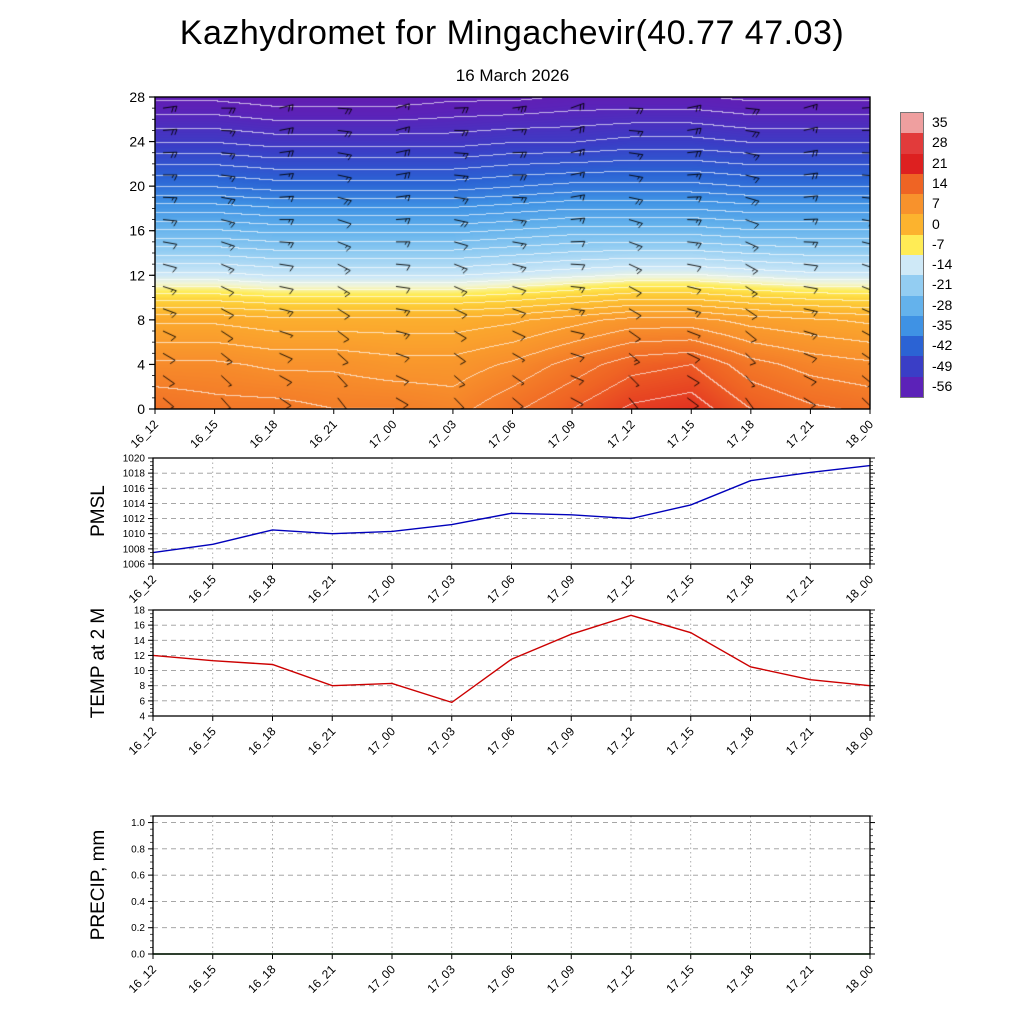  What do you see at coordinates (936, 223) in the screenshot?
I see `colorbar-tick-label: 0` at bounding box center [936, 223].